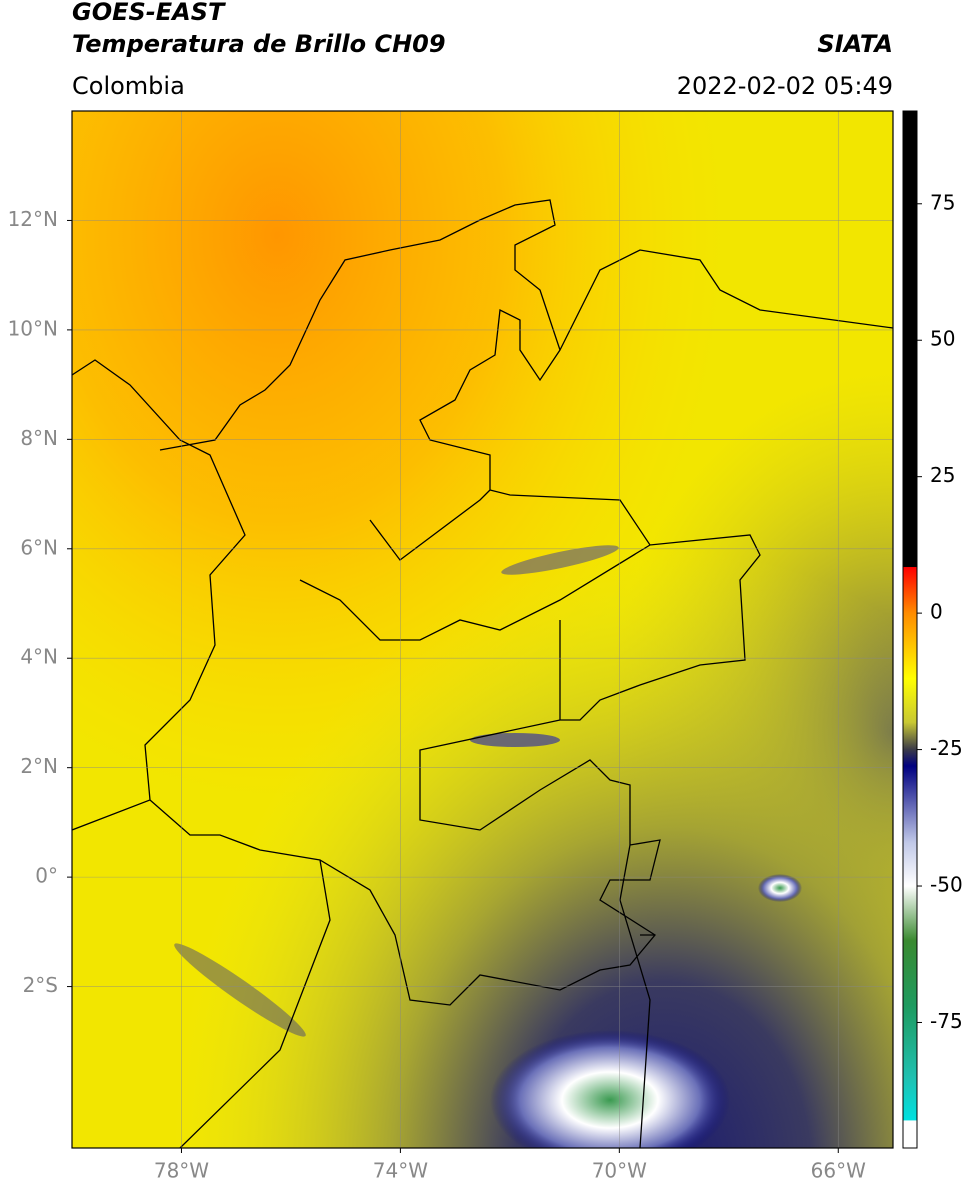  I want to click on x-tick-label: 70°W, so click(619, 1171).